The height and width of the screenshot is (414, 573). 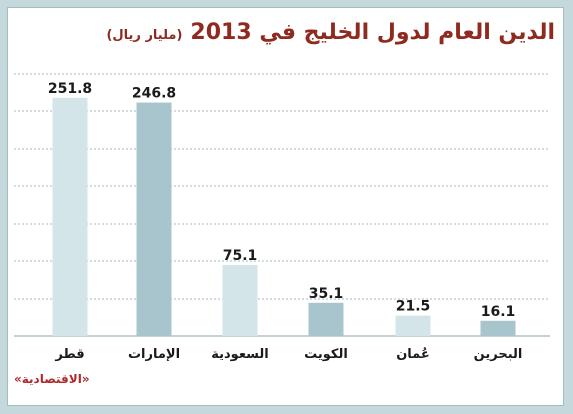 What do you see at coordinates (240, 354) in the screenshot?
I see `category-label-2: السعودية` at bounding box center [240, 354].